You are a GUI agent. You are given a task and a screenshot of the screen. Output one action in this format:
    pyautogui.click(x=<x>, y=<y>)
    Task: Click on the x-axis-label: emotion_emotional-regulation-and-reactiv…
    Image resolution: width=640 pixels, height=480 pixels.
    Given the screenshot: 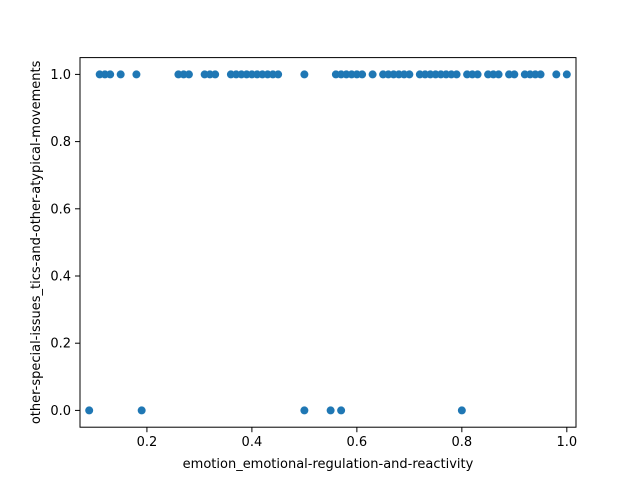 What is the action you would take?
    pyautogui.click(x=328, y=464)
    